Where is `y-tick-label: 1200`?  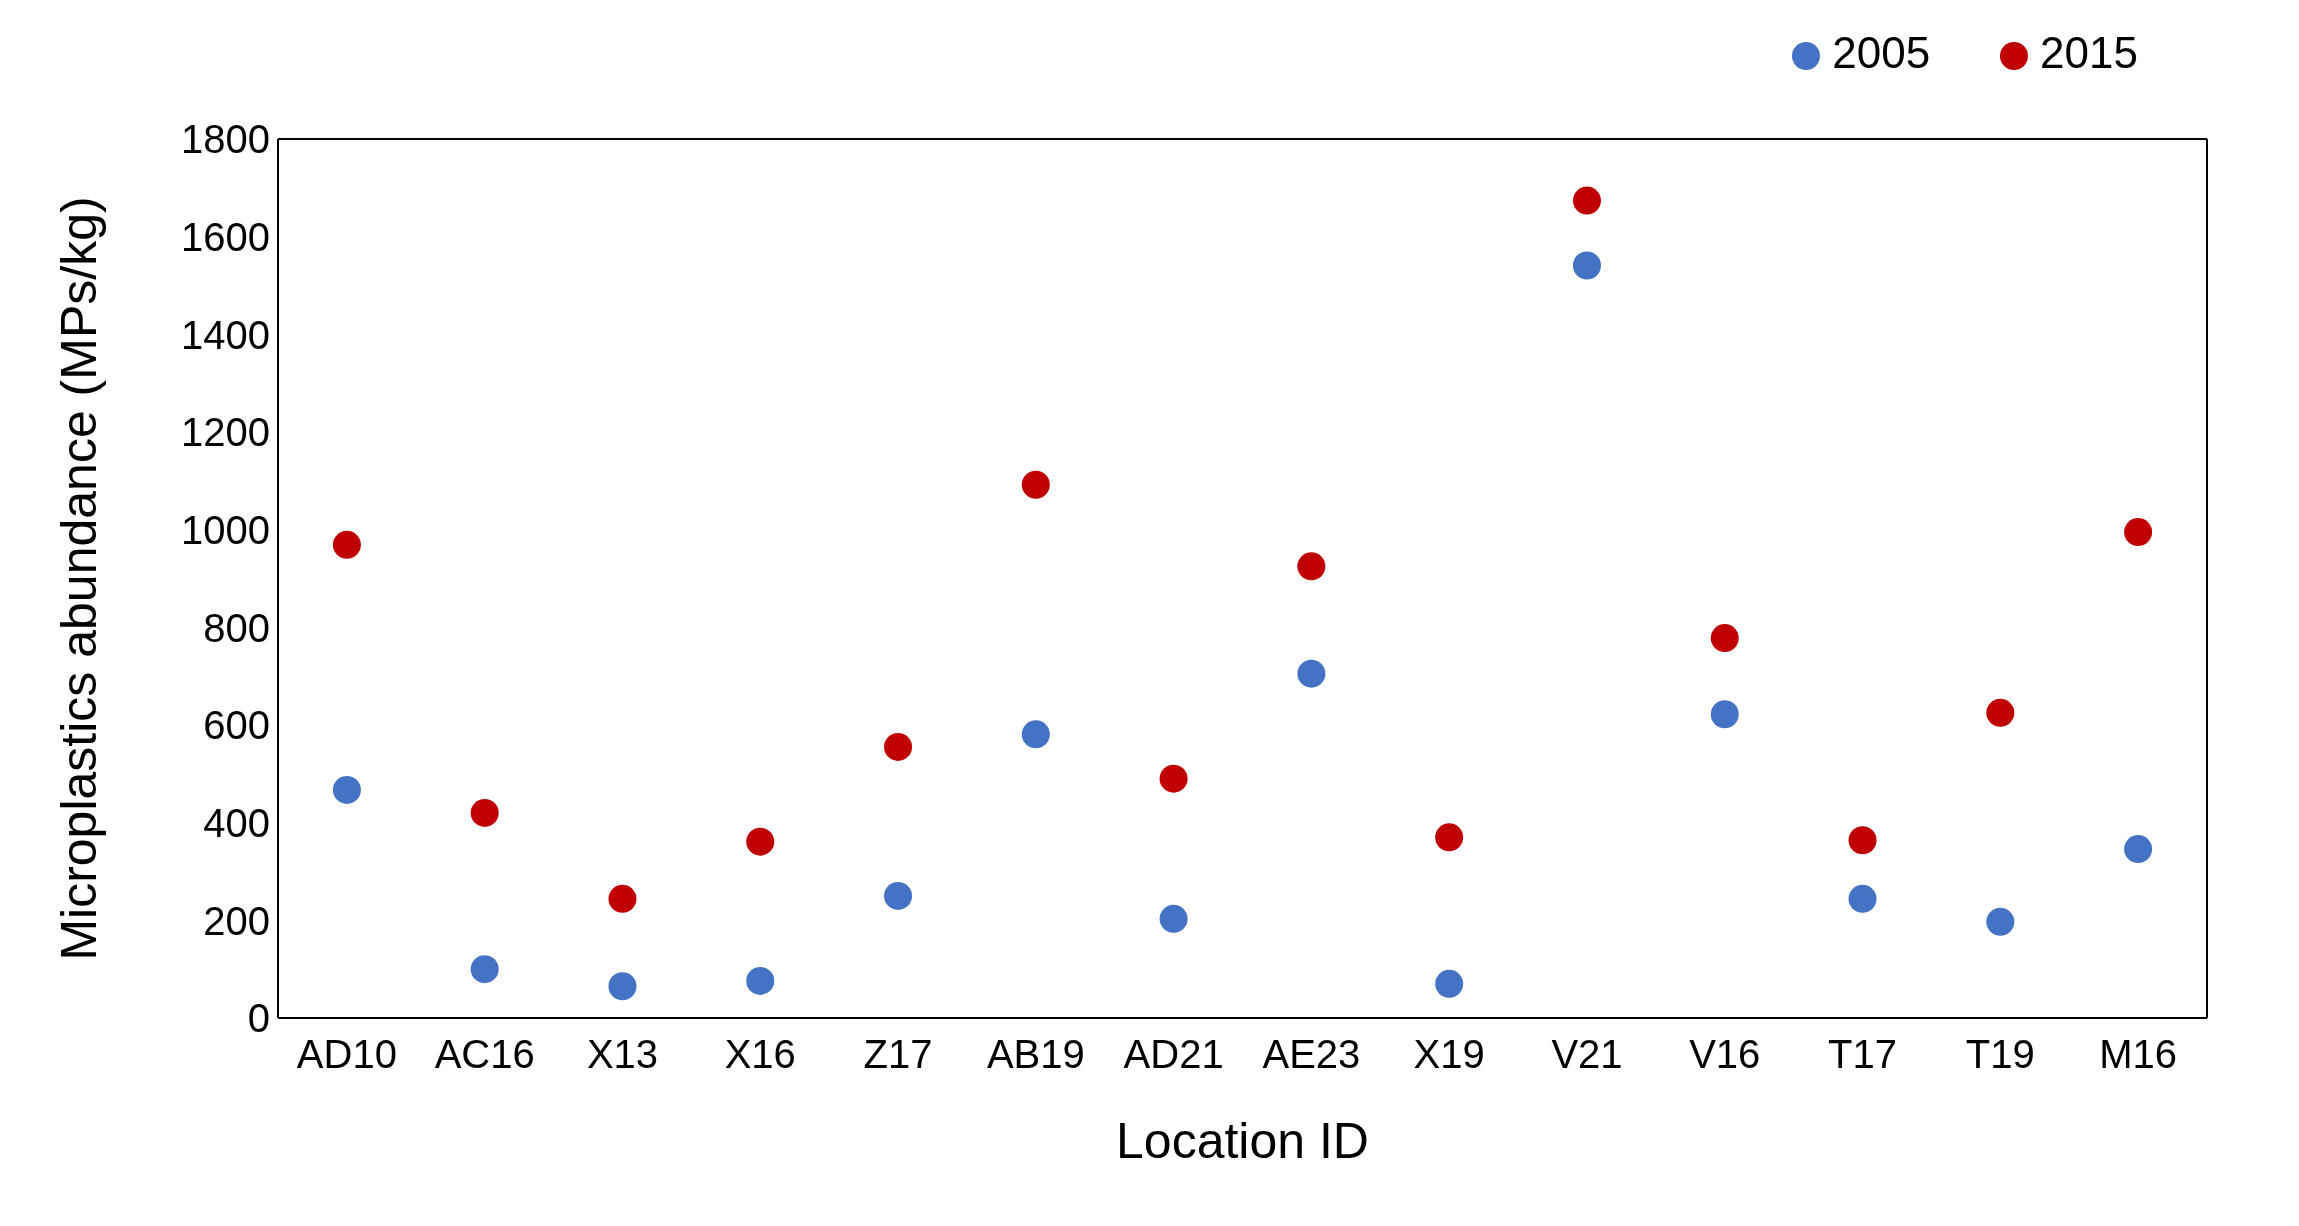
y-tick-label: 1200 is located at coordinates (225, 432).